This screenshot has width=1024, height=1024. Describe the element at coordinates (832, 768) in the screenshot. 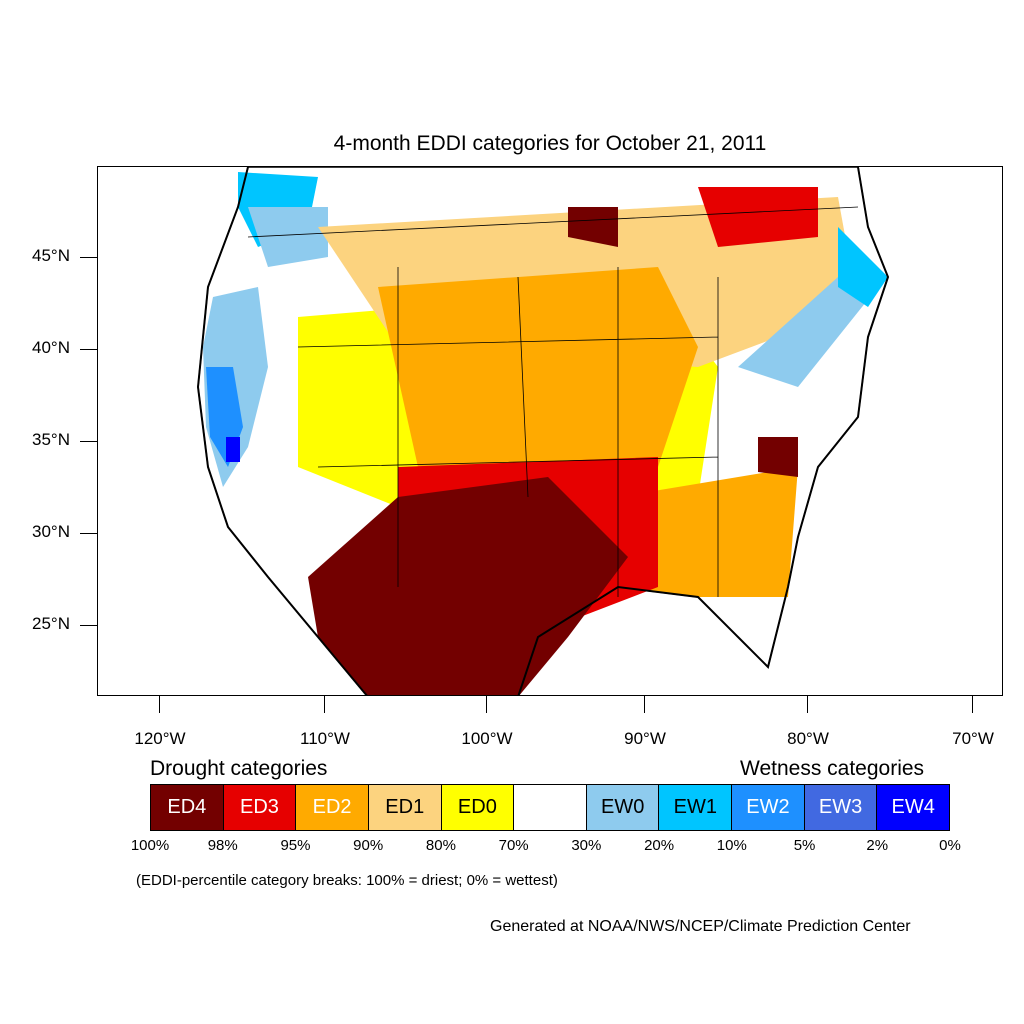

I see `legend-wetness-title: Wetness categories` at that location.